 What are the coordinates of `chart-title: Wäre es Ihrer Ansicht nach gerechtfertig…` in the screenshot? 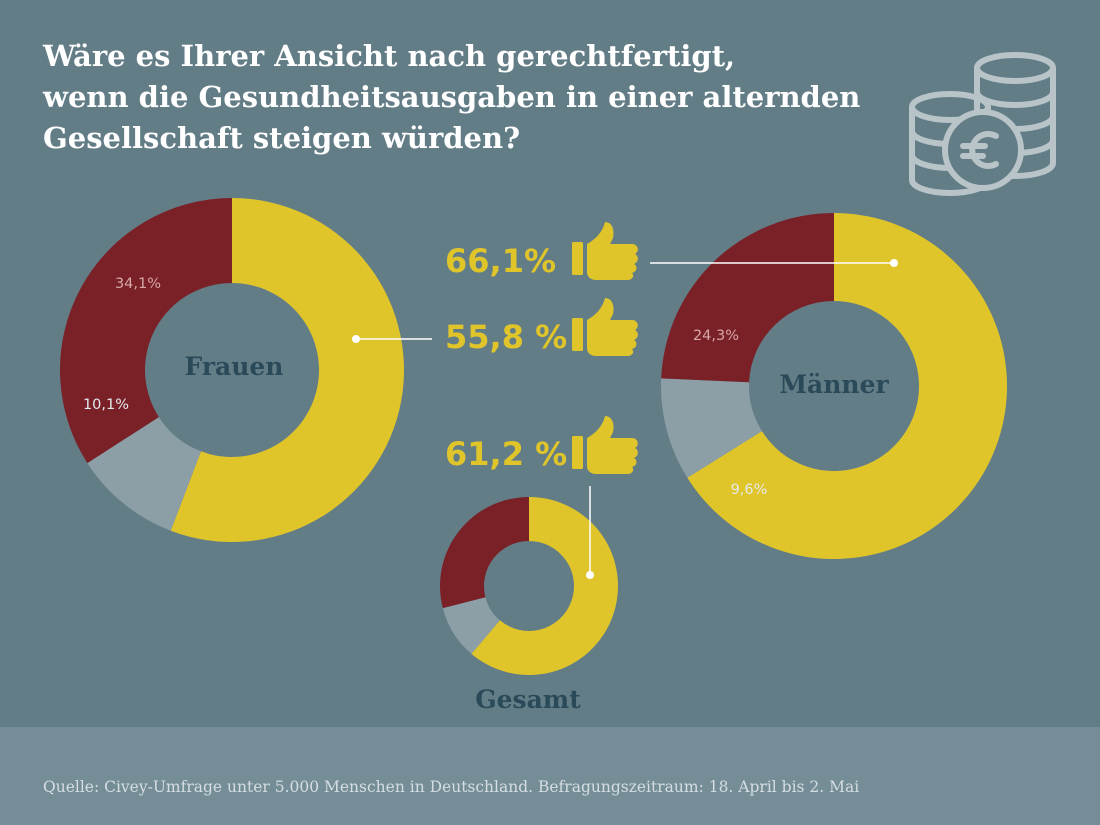 It's located at (473, 97).